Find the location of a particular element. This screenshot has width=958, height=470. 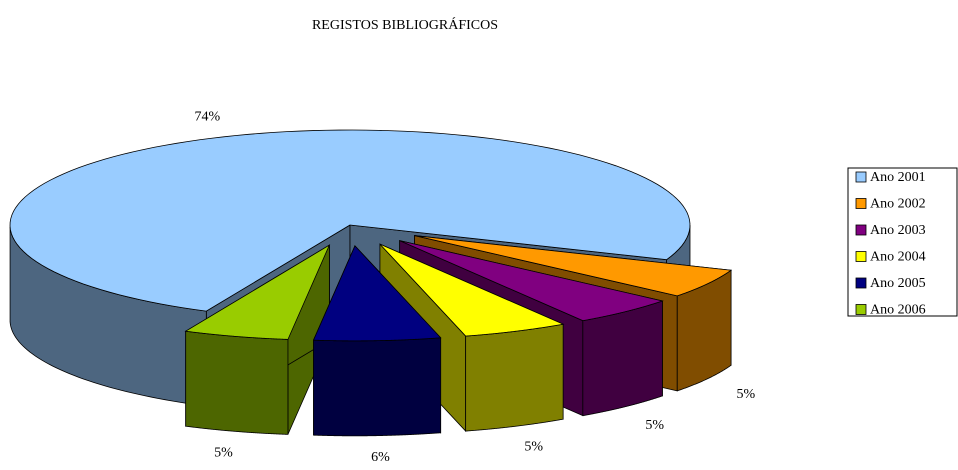

legend-box is located at coordinates (902, 242).